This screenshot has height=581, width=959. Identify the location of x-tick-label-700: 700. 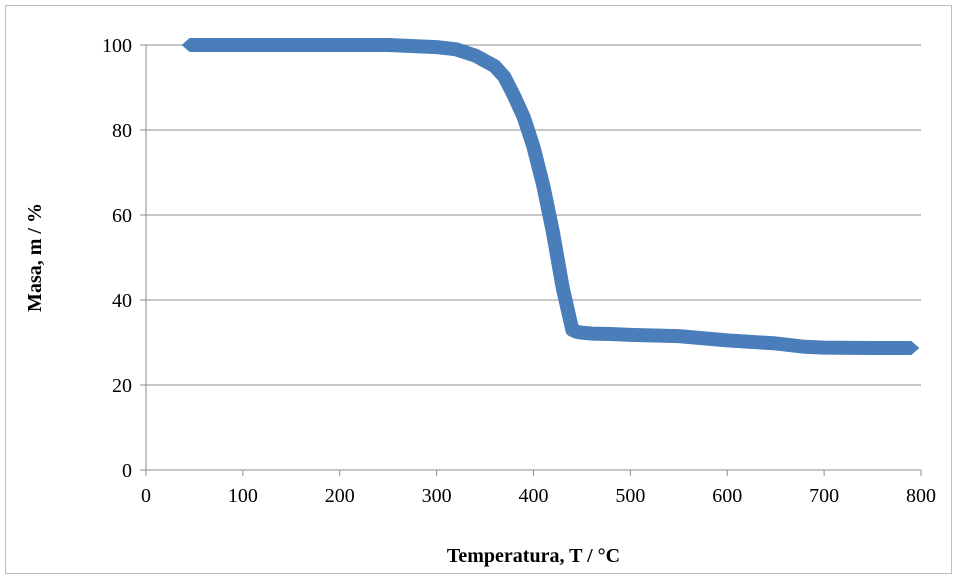
(824, 496).